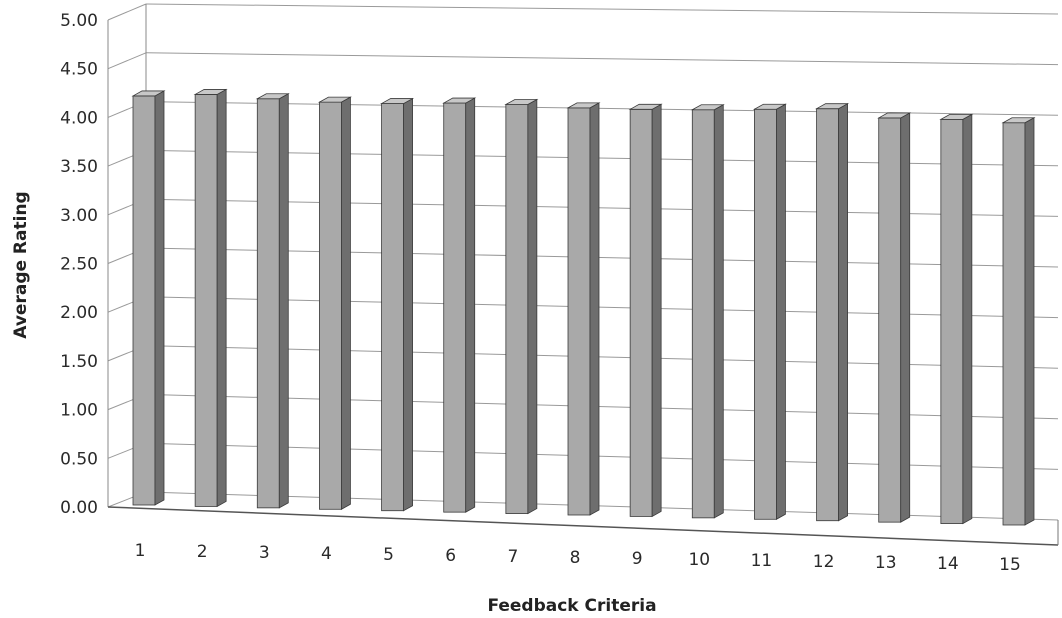 This screenshot has height=618, width=1062. I want to click on x-tick-label: 7, so click(512, 557).